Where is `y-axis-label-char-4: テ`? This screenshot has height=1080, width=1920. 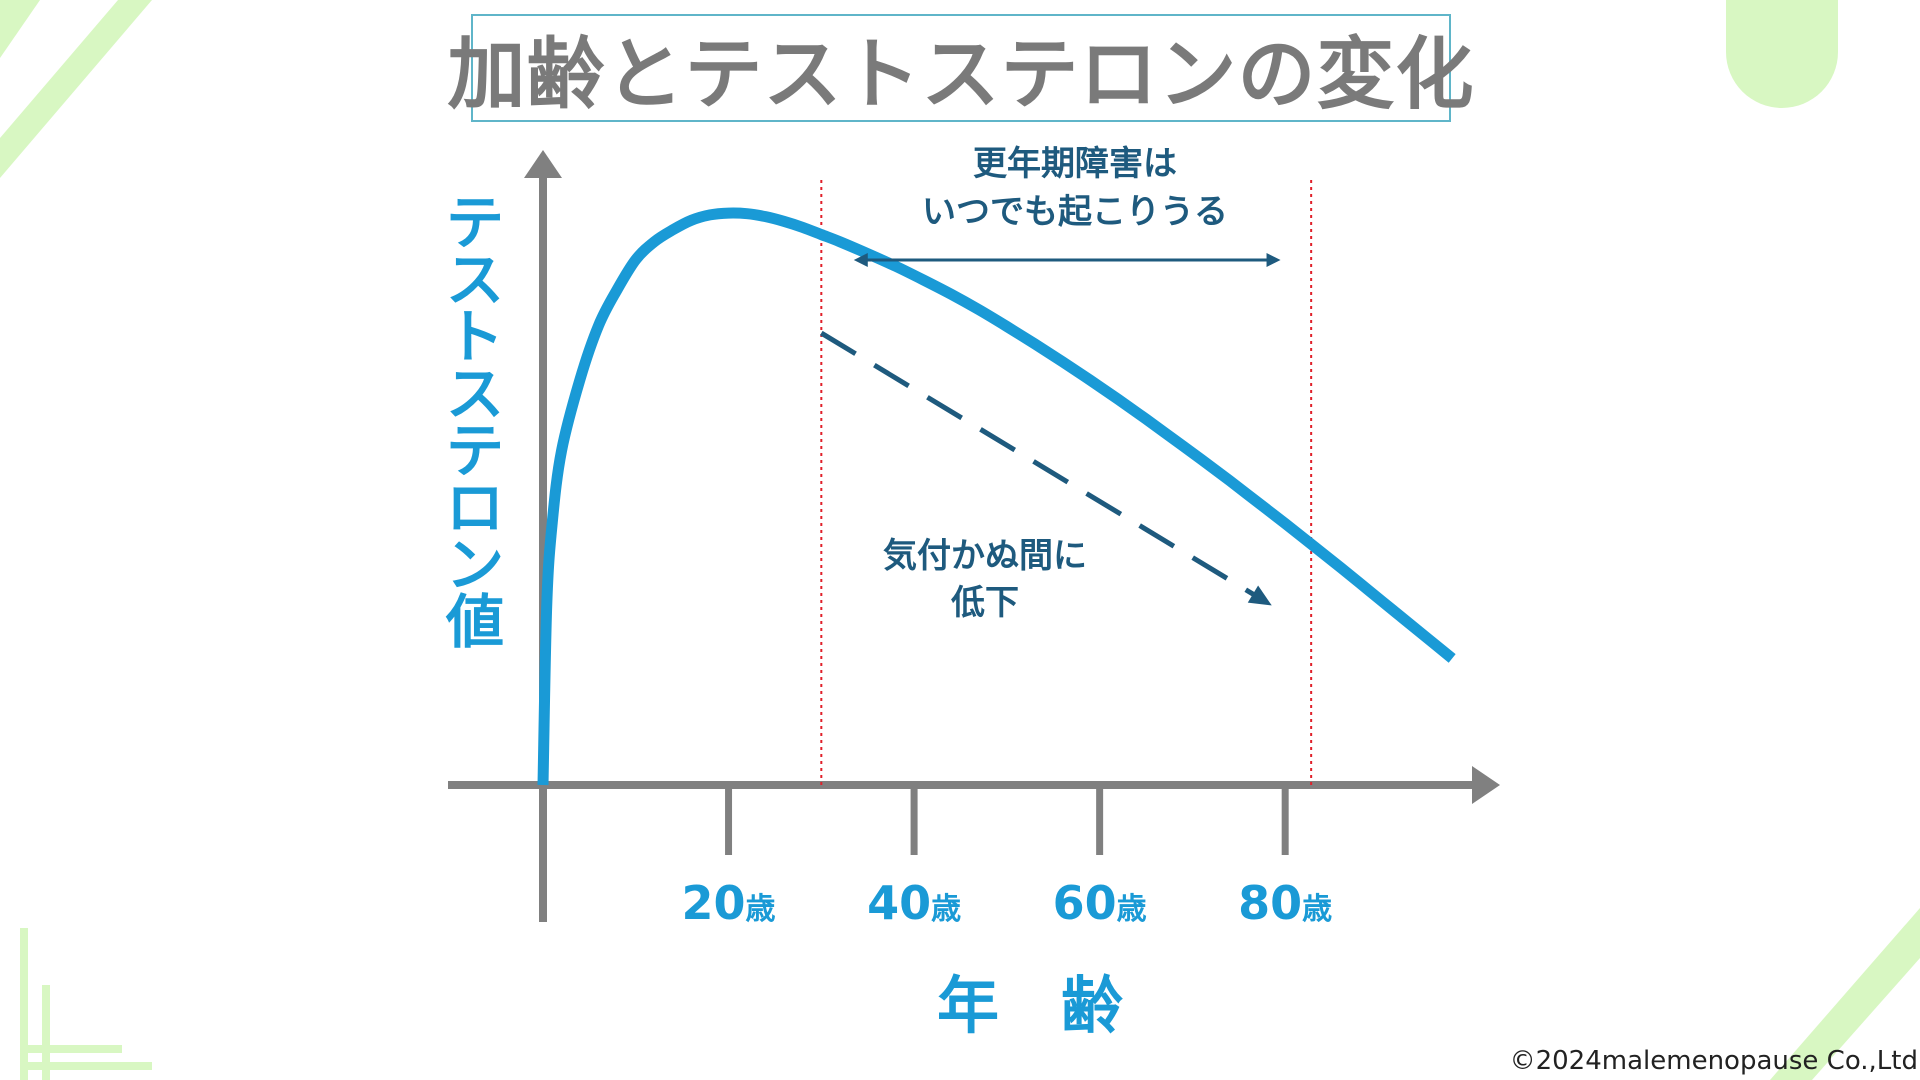 y-axis-label-char-4: テ is located at coordinates (474, 451).